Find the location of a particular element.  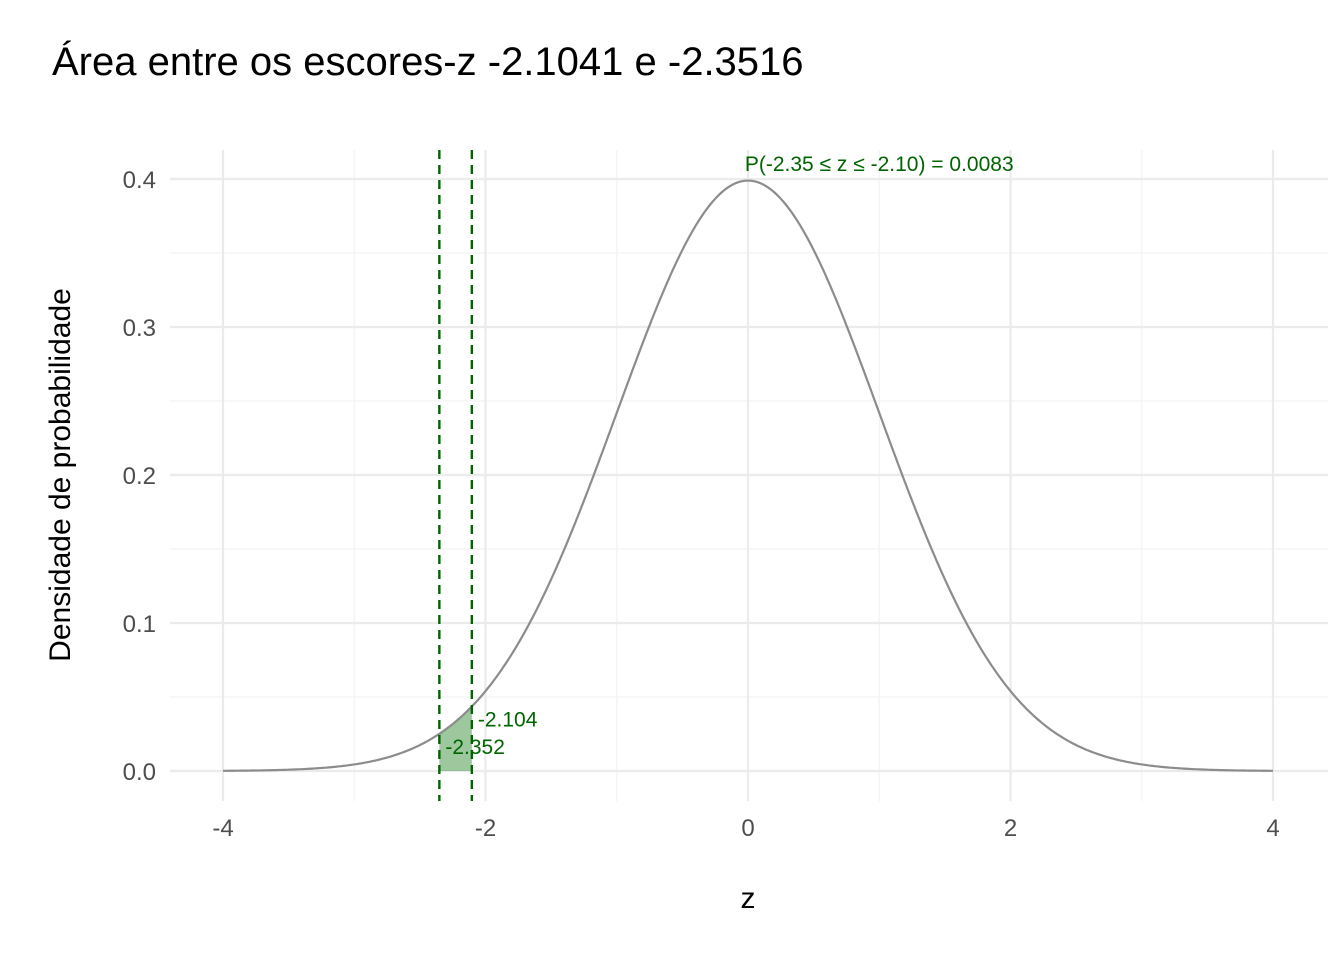

x-tick-label: -2 is located at coordinates (485, 828).